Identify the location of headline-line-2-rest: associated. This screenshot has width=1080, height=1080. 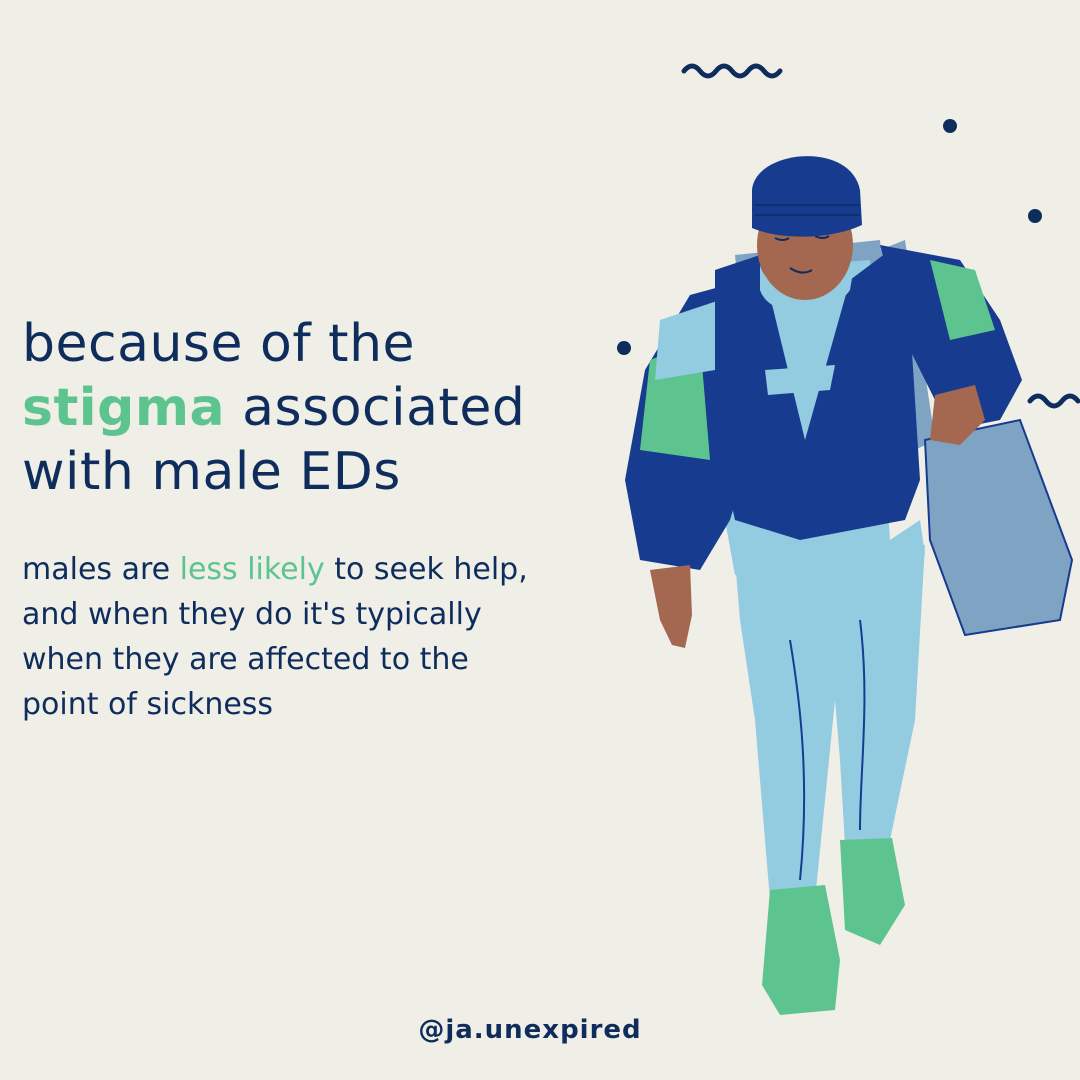
(375, 408).